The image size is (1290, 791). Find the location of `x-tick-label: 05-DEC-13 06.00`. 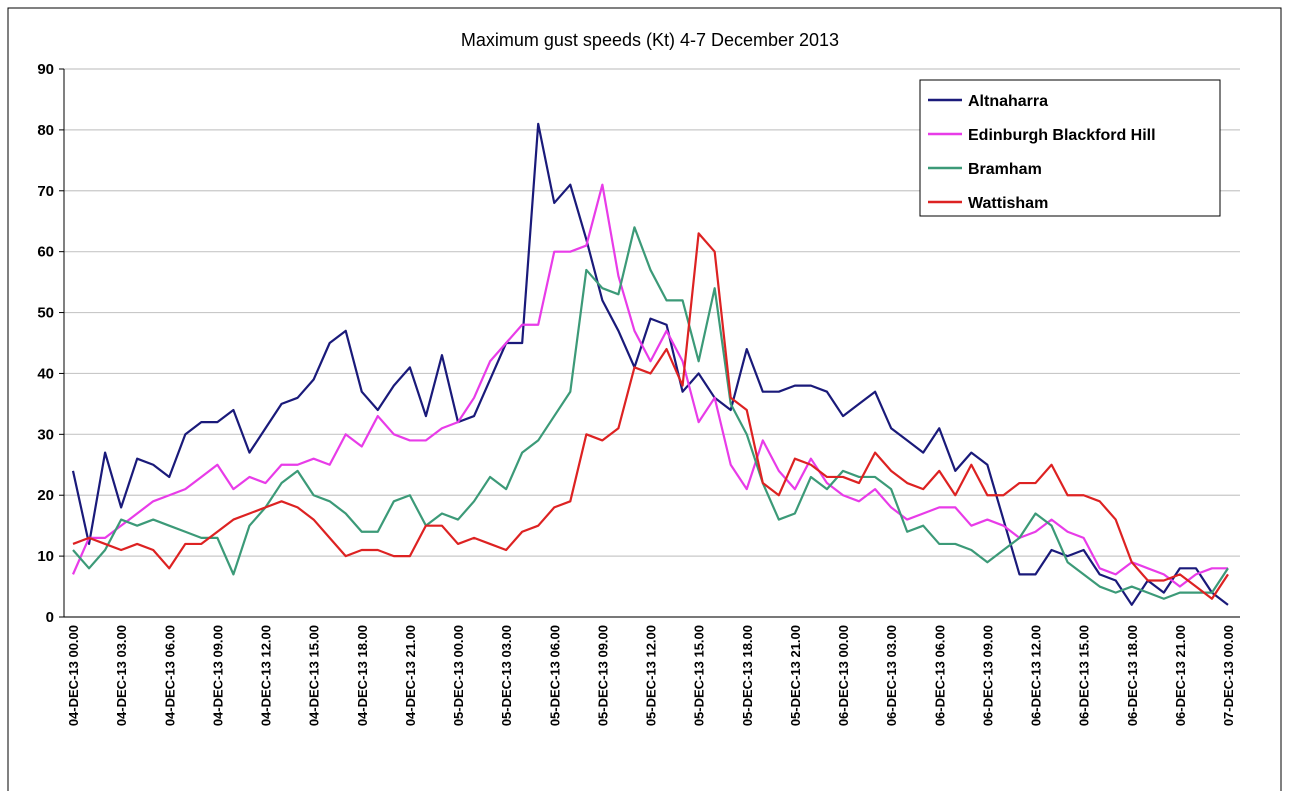

x-tick-label: 05-DEC-13 06.00 is located at coordinates (554, 675).